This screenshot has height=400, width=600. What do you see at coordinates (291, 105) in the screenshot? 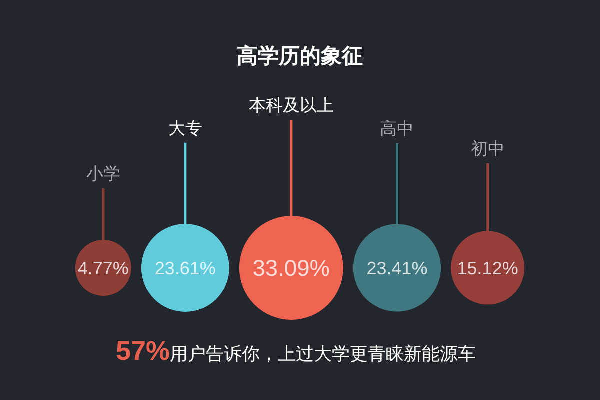
I see `category-label: 本科及以上` at bounding box center [291, 105].